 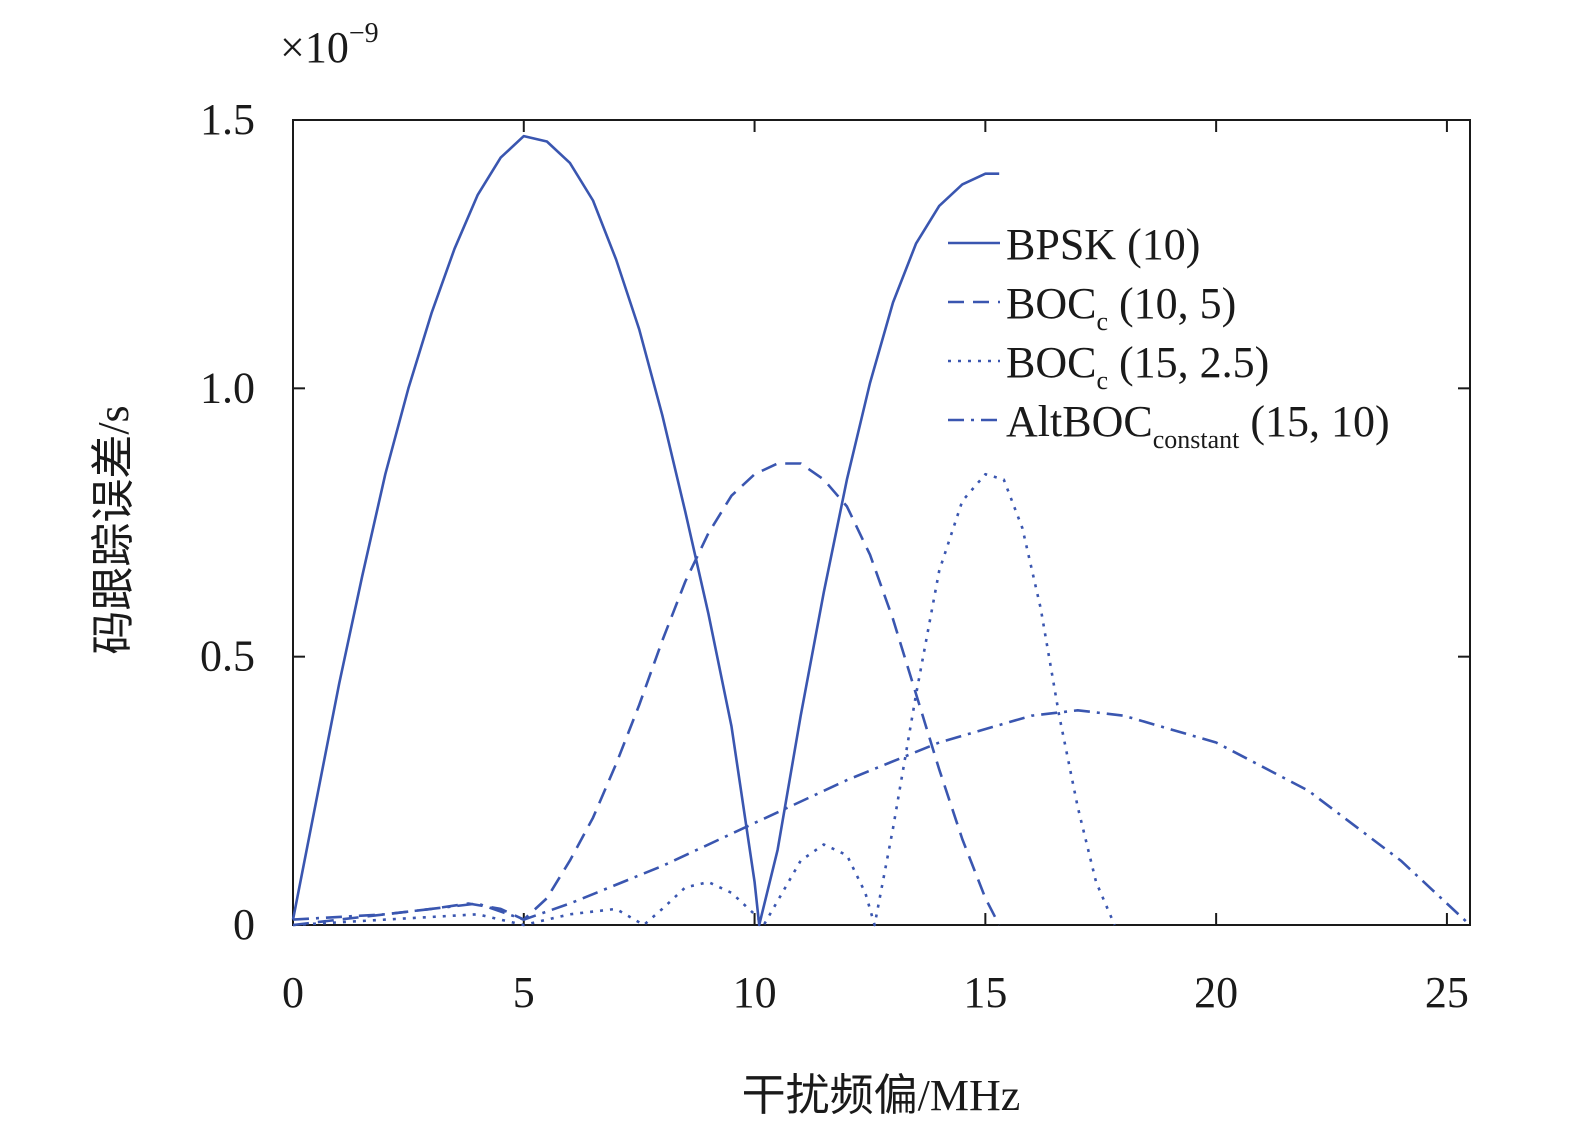 What do you see at coordinates (364, 33) in the screenshot?
I see `y-exponent-power: −9` at bounding box center [364, 33].